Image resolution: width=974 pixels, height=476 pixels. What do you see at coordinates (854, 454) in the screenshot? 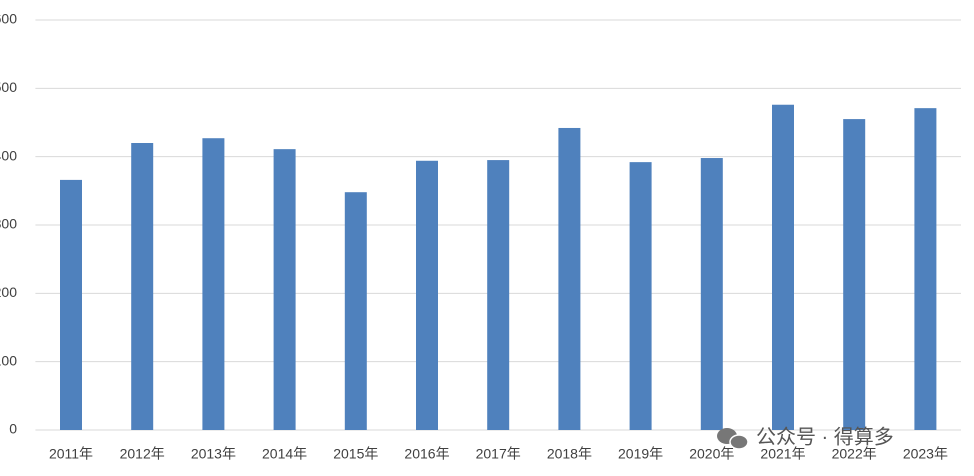
I see `x-tick-label: 2022年` at bounding box center [854, 454].